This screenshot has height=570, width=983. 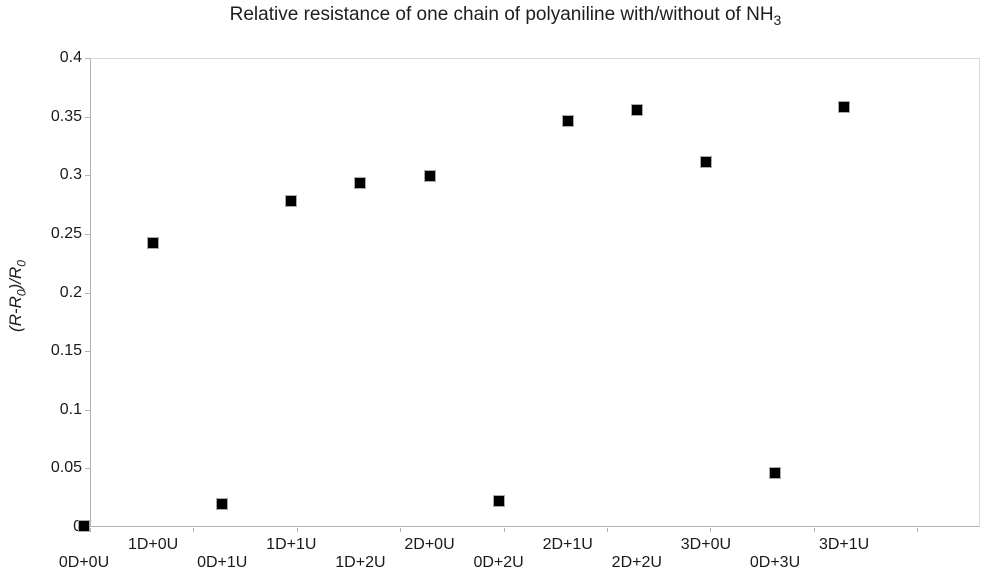 I want to click on x-axis-category-label: 2D+1U, so click(x=567, y=544).